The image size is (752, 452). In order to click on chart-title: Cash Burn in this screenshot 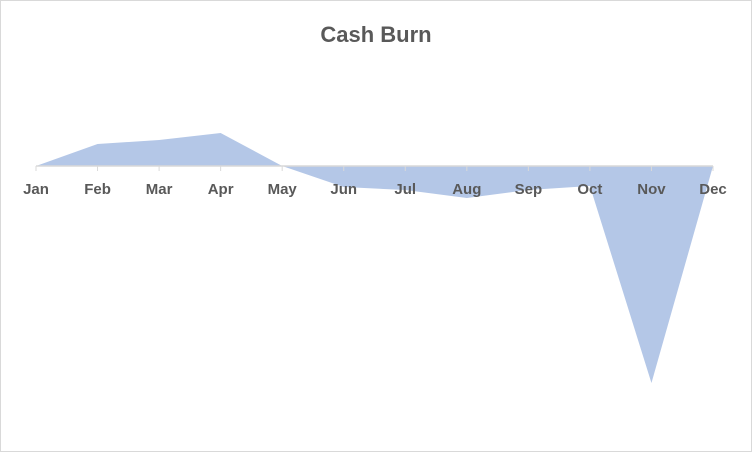, I will do `click(375, 34)`.